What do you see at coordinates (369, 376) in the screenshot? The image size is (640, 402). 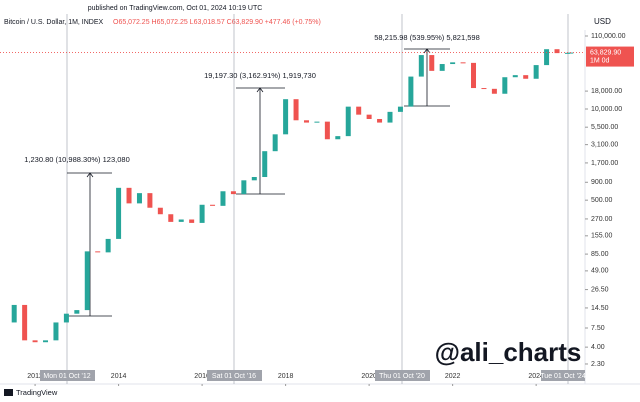 I see `x-tick-label: 2020` at bounding box center [369, 376].